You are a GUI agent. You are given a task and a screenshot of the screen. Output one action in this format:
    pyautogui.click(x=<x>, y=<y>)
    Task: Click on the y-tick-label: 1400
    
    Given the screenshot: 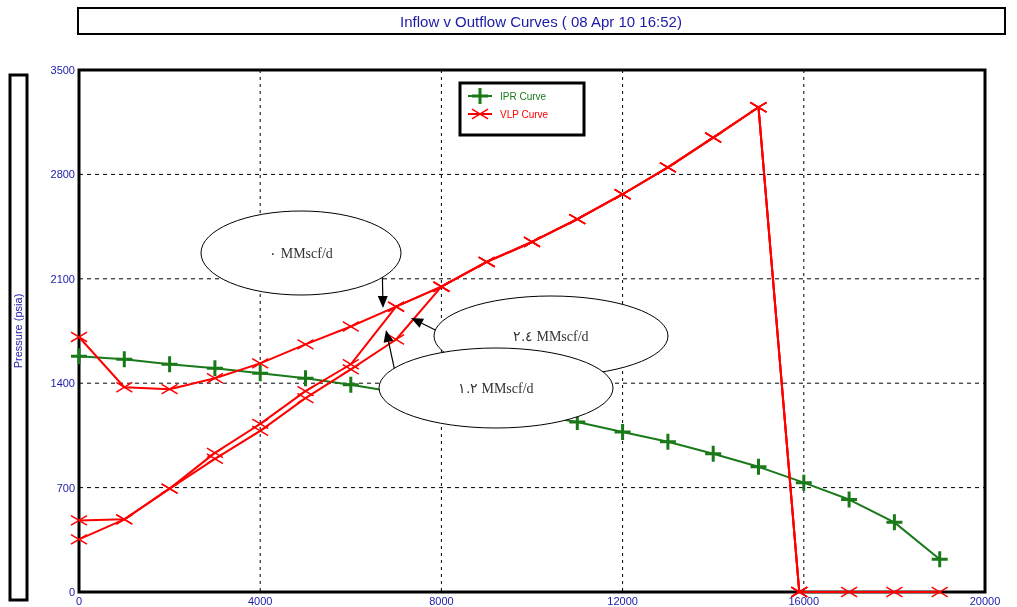 What is the action you would take?
    pyautogui.click(x=62, y=383)
    